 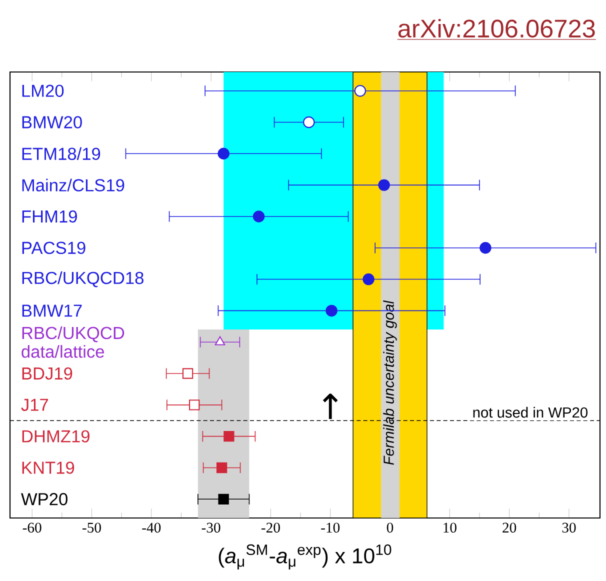 I want to click on text: arXiv:2106.06723, so click(x=496, y=28).